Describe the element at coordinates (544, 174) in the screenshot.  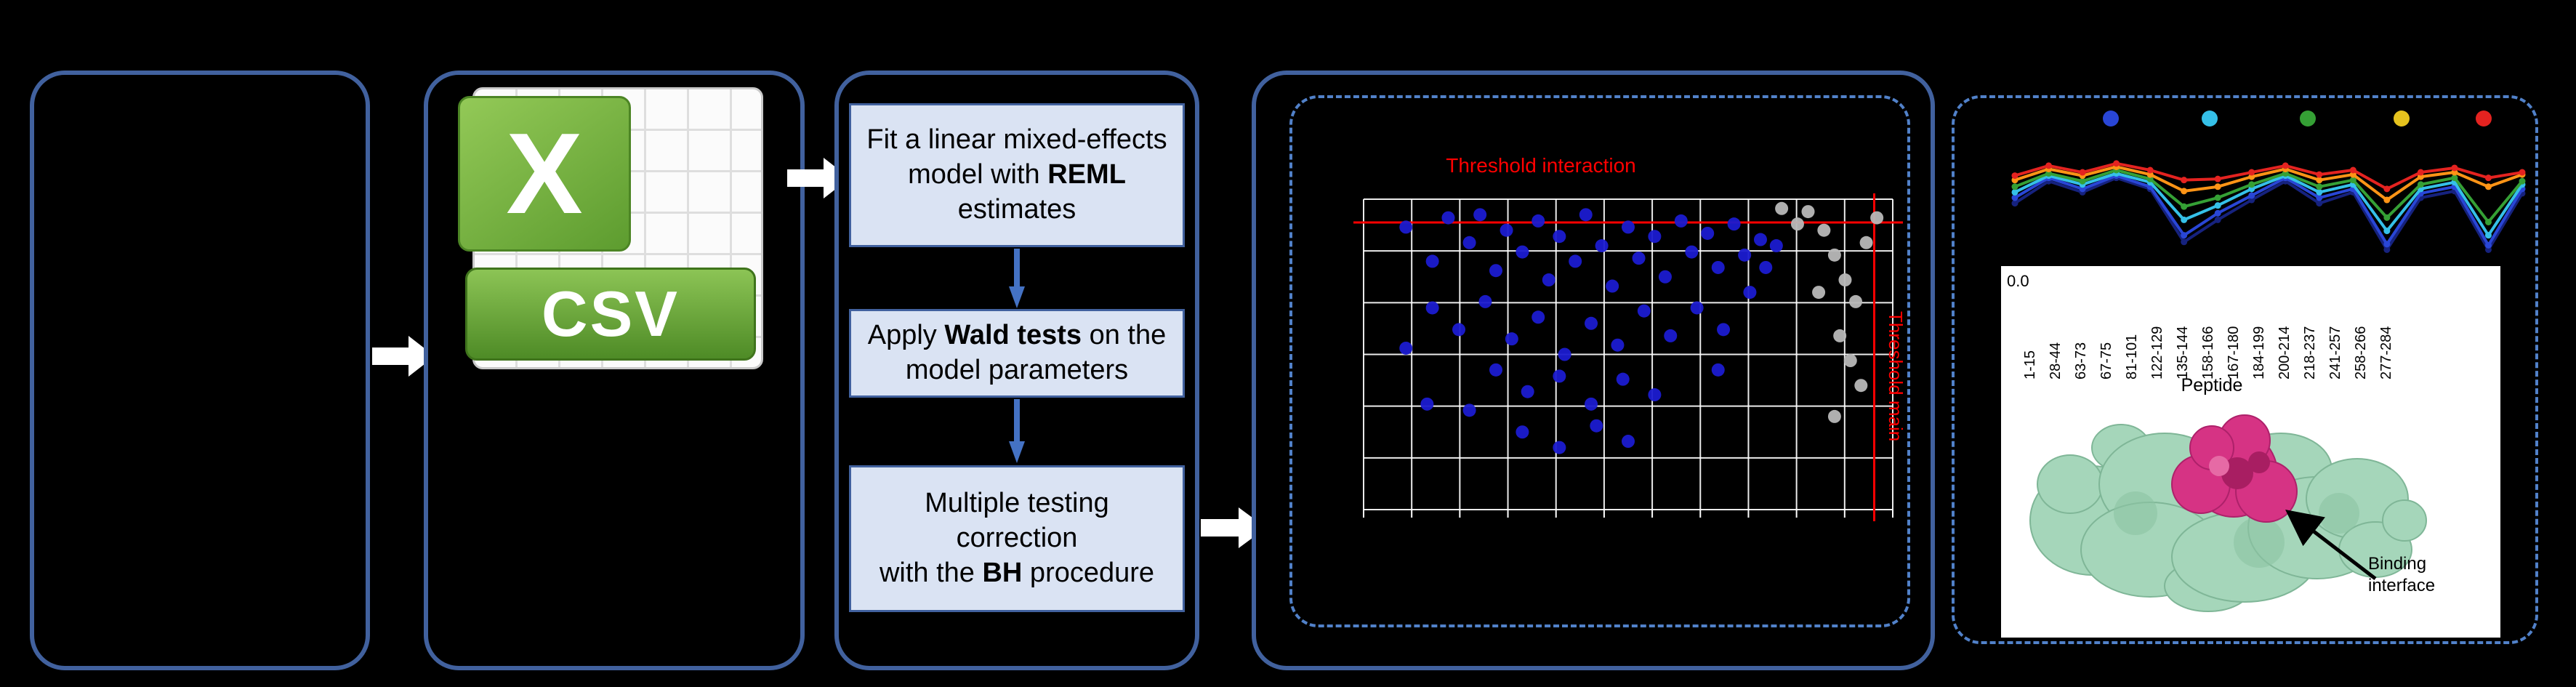
I see `excel-x-logo: X` at that location.